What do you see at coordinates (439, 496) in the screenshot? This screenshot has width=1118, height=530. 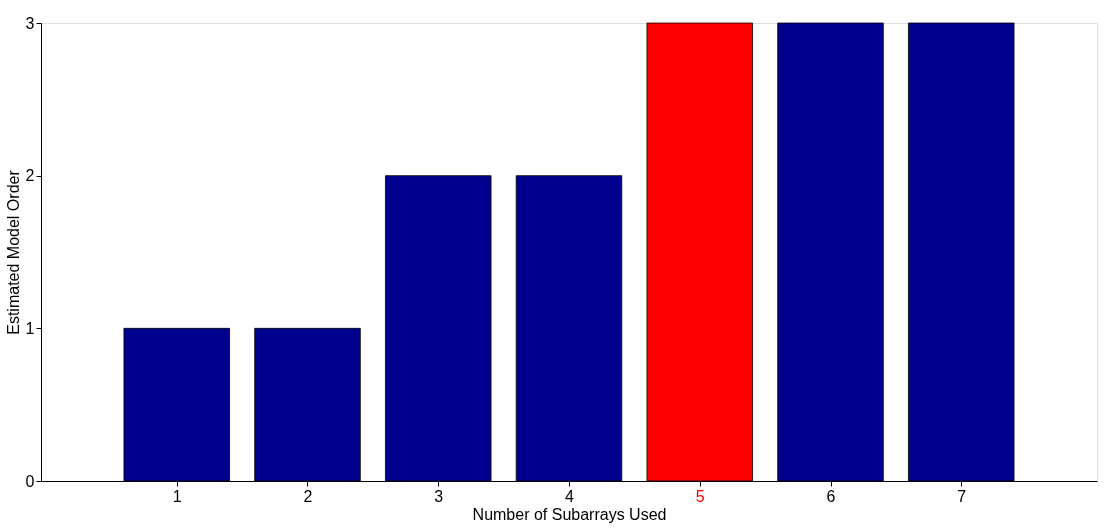 I see `x-tick-label: 3` at bounding box center [439, 496].